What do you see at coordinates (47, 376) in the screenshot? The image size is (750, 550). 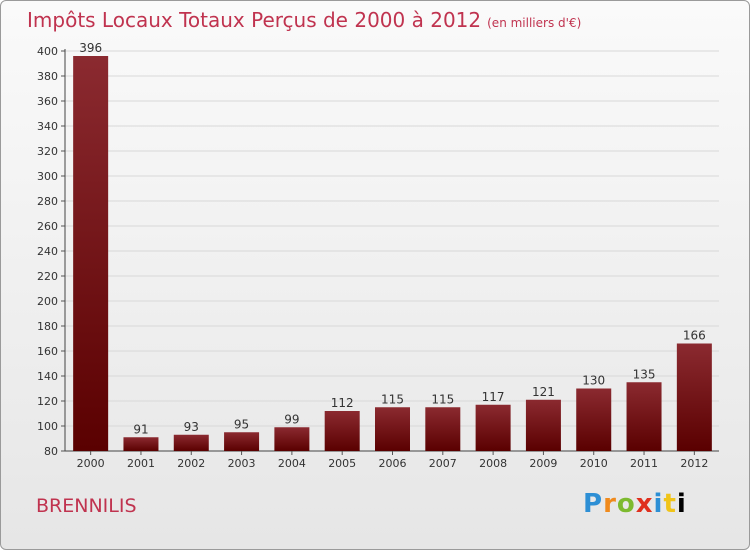 I see `y-tick-label: 140` at bounding box center [47, 376].